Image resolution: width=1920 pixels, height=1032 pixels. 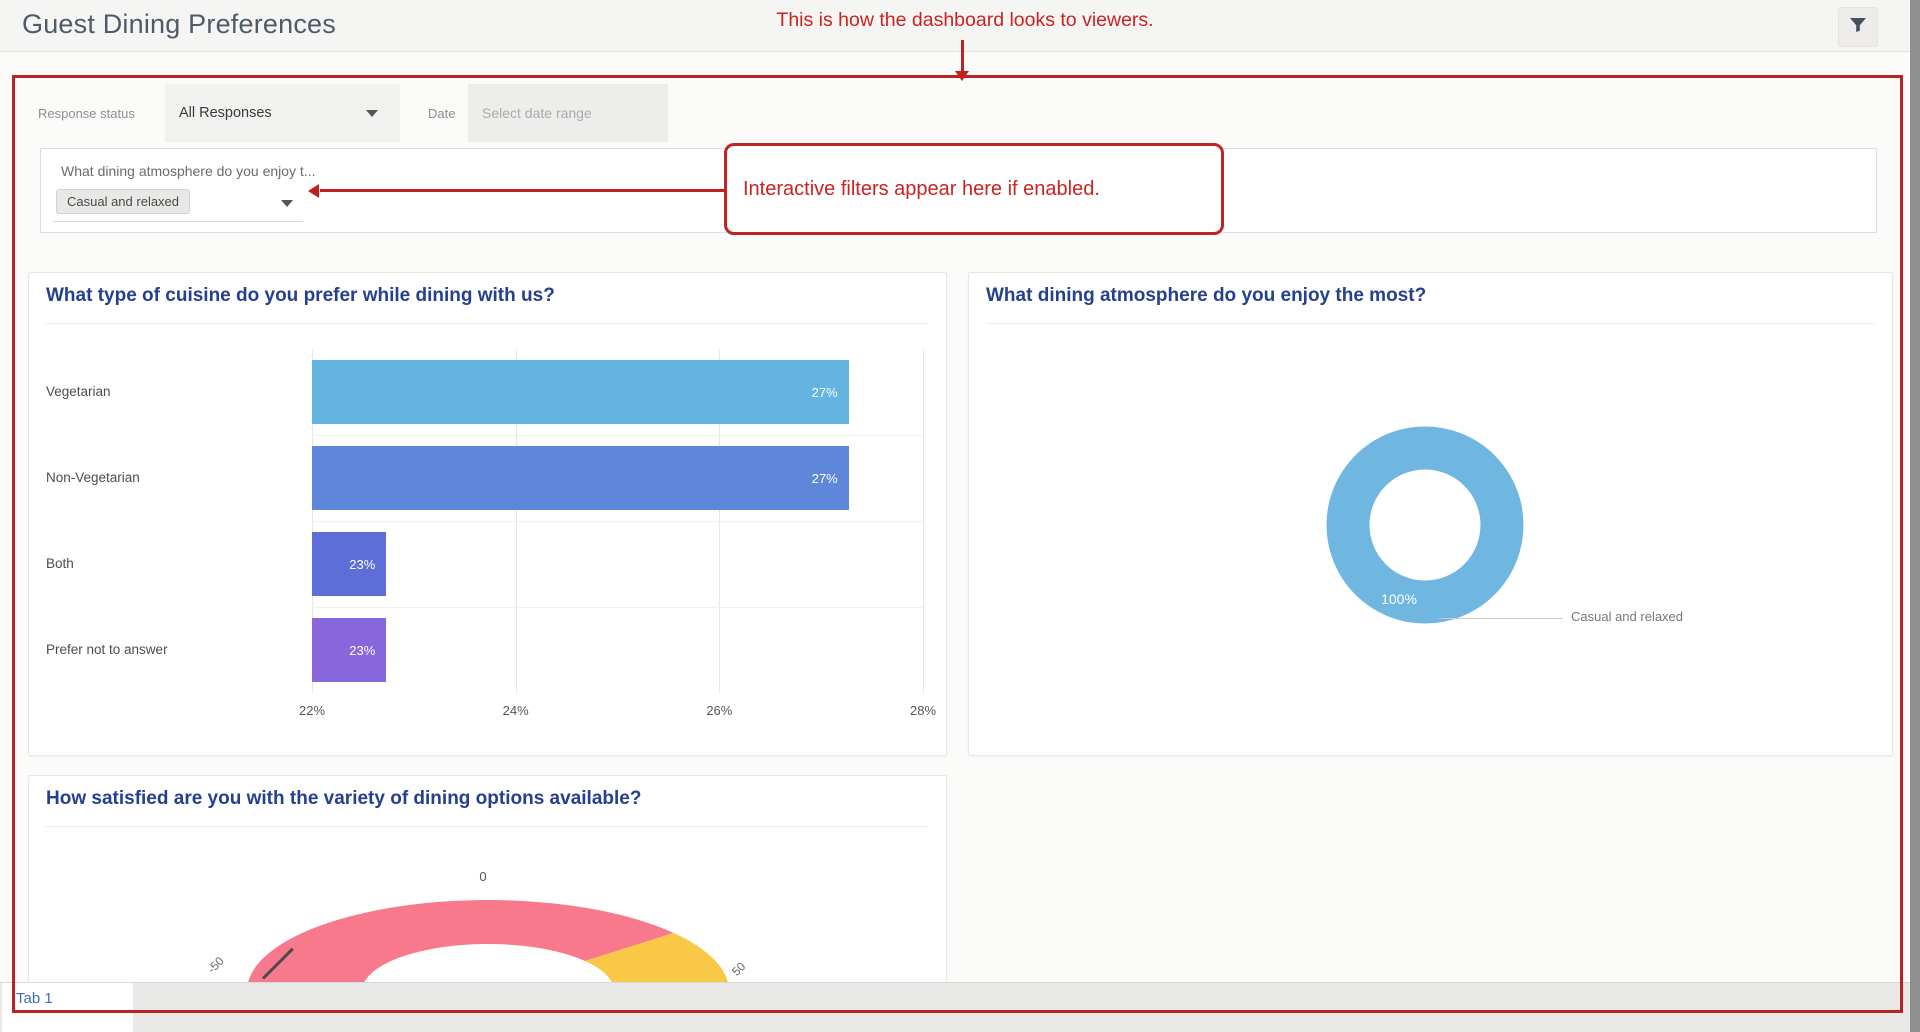 What do you see at coordinates (523, 190) in the screenshot?
I see `annotation-left-arrow` at bounding box center [523, 190].